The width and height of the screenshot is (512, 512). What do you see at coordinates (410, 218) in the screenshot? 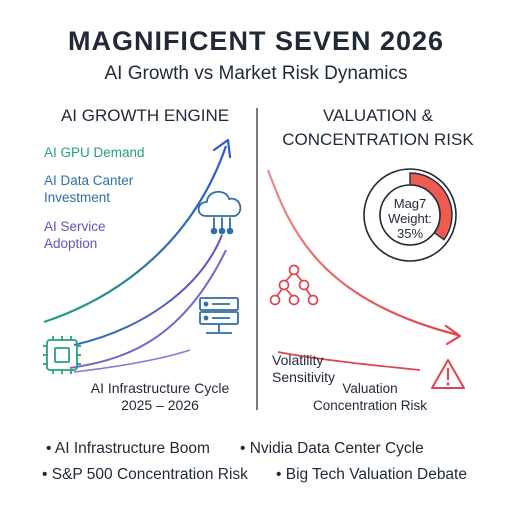
I see `donut-label: Mag7 Weight: 35%` at bounding box center [410, 218].